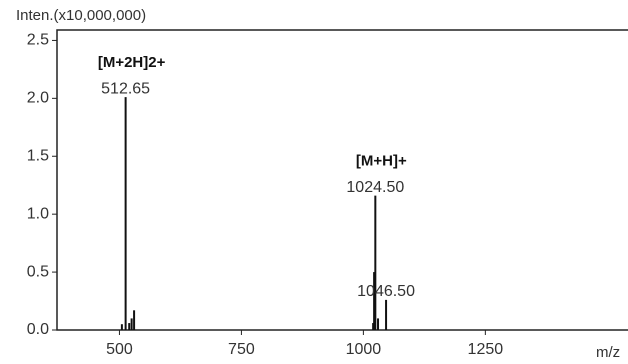  What do you see at coordinates (241, 349) in the screenshot?
I see `x-tick-label: 750` at bounding box center [241, 349].